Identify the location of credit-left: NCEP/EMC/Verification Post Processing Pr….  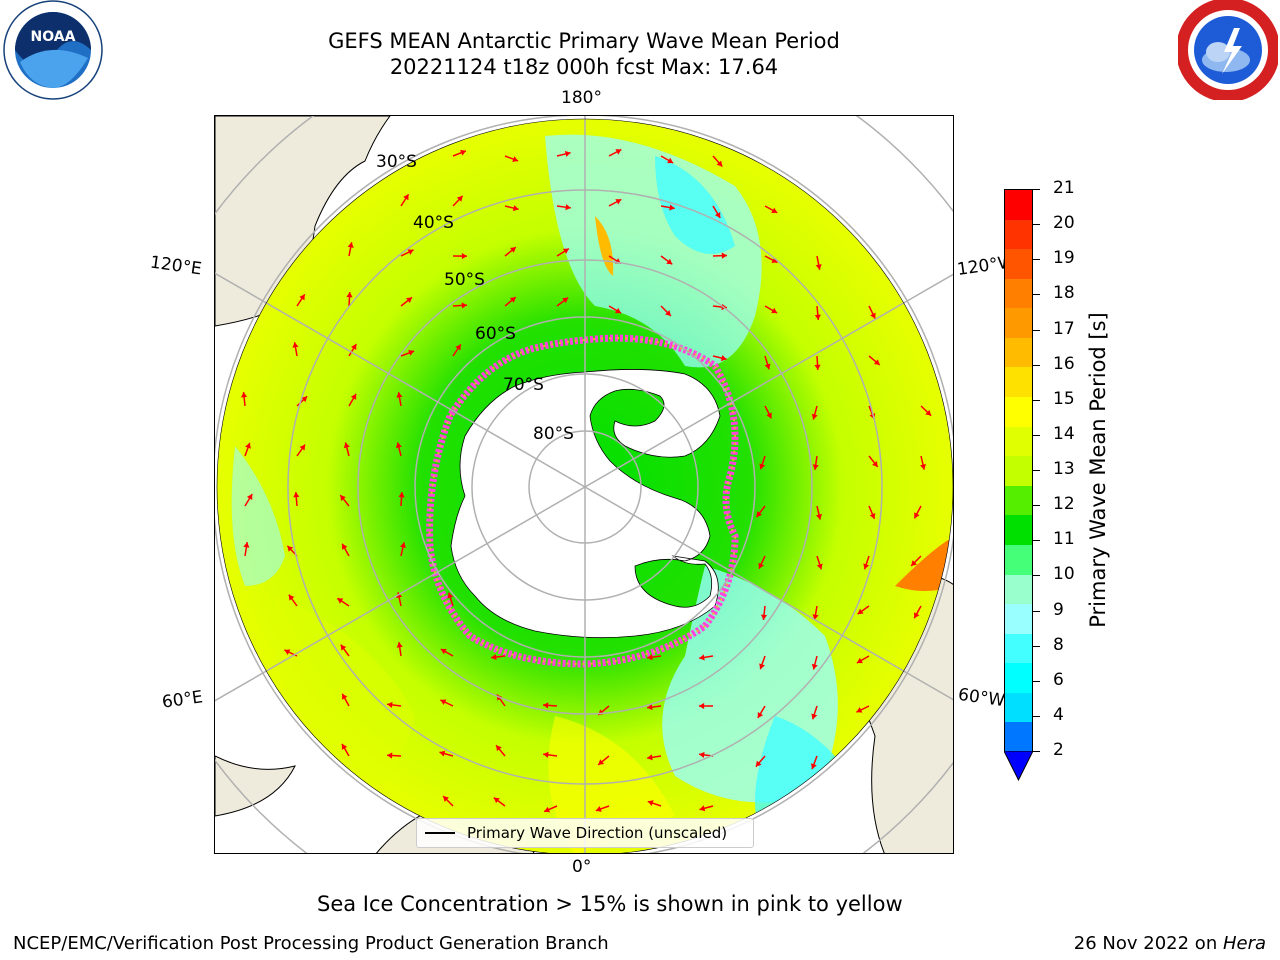
(311, 943).